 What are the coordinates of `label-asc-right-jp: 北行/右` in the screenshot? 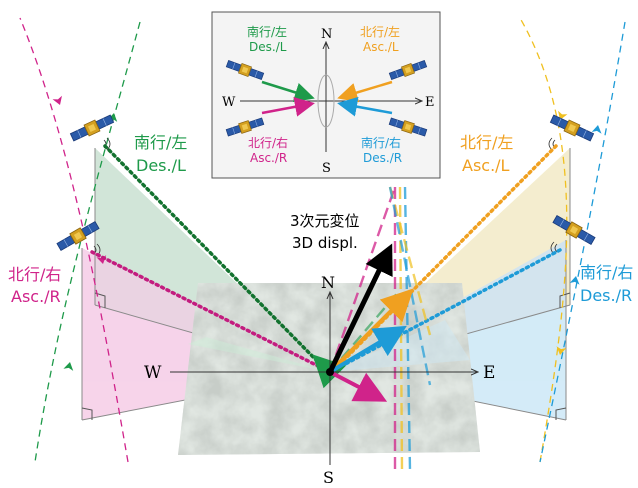 It's located at (34, 274).